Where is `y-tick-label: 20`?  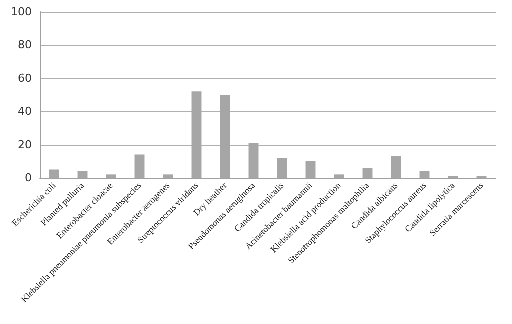
y-tick-label: 20 is located at coordinates (25, 145).